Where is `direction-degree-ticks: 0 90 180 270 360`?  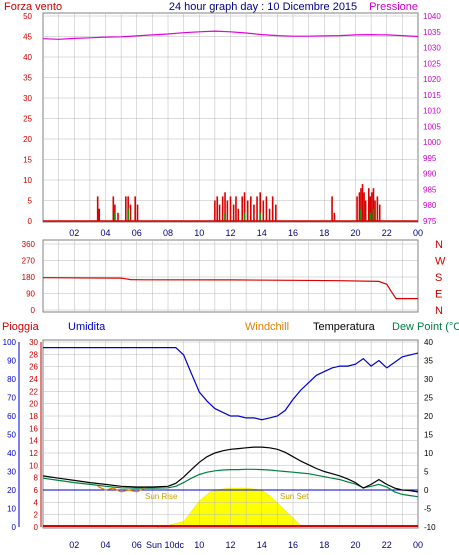 direction-degree-ticks: 0 90 180 270 360 is located at coordinates (29, 277).